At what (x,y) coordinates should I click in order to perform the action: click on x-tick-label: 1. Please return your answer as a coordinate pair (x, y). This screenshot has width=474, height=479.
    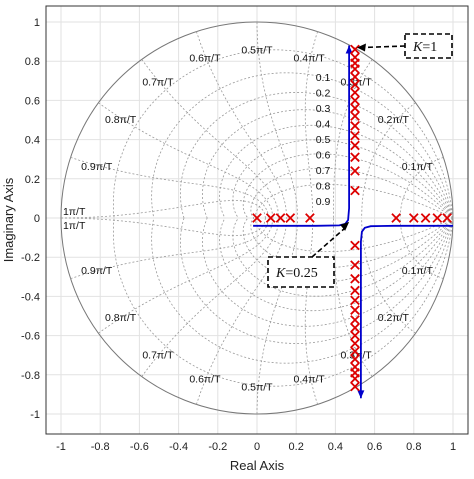
    Looking at the image, I should click on (453, 447).